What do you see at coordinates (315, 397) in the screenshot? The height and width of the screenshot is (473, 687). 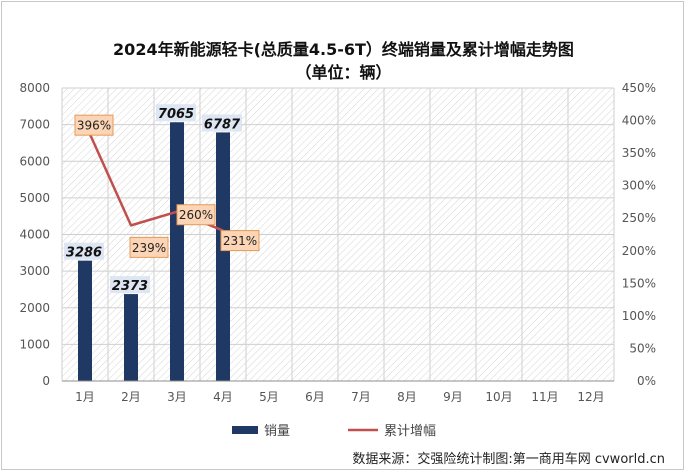 I see `x-tick-label: 6月` at bounding box center [315, 397].